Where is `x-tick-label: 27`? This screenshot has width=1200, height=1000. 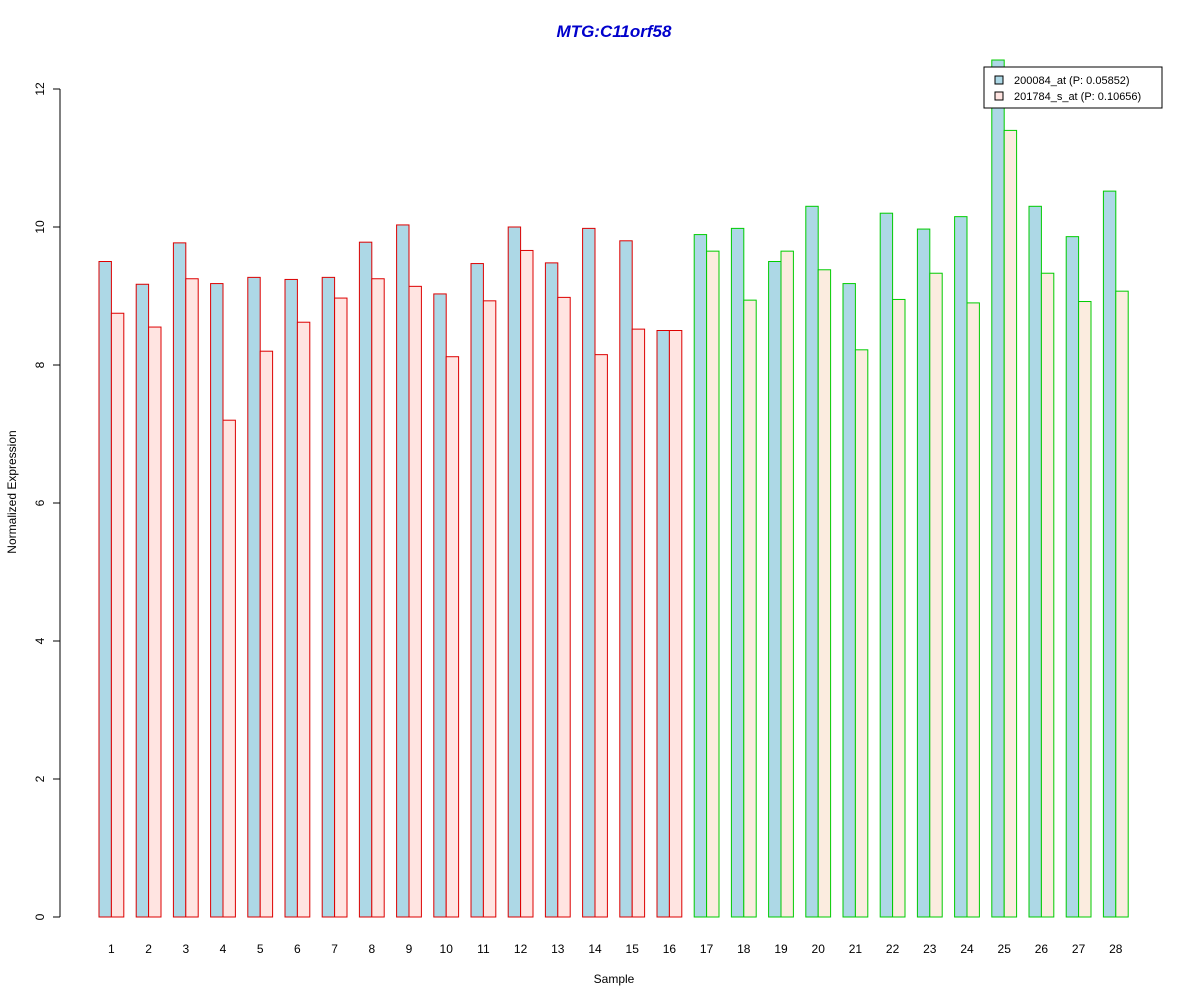 x-tick-label: 27 is located at coordinates (1079, 949).